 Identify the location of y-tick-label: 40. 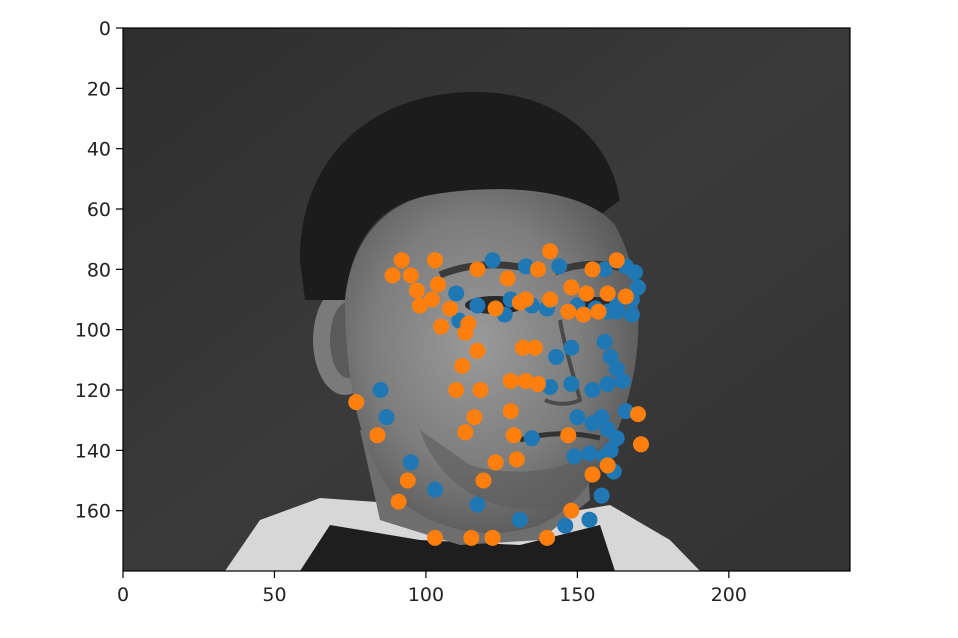
(99, 150).